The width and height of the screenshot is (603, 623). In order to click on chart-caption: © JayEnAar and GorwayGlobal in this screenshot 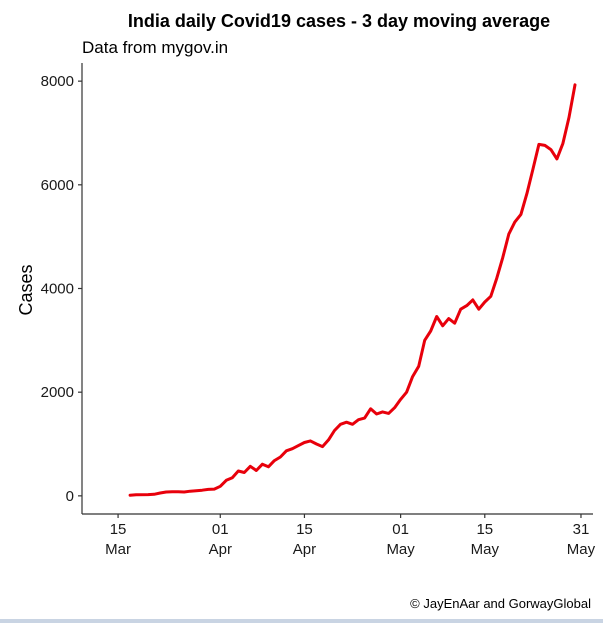, I will do `click(500, 603)`.